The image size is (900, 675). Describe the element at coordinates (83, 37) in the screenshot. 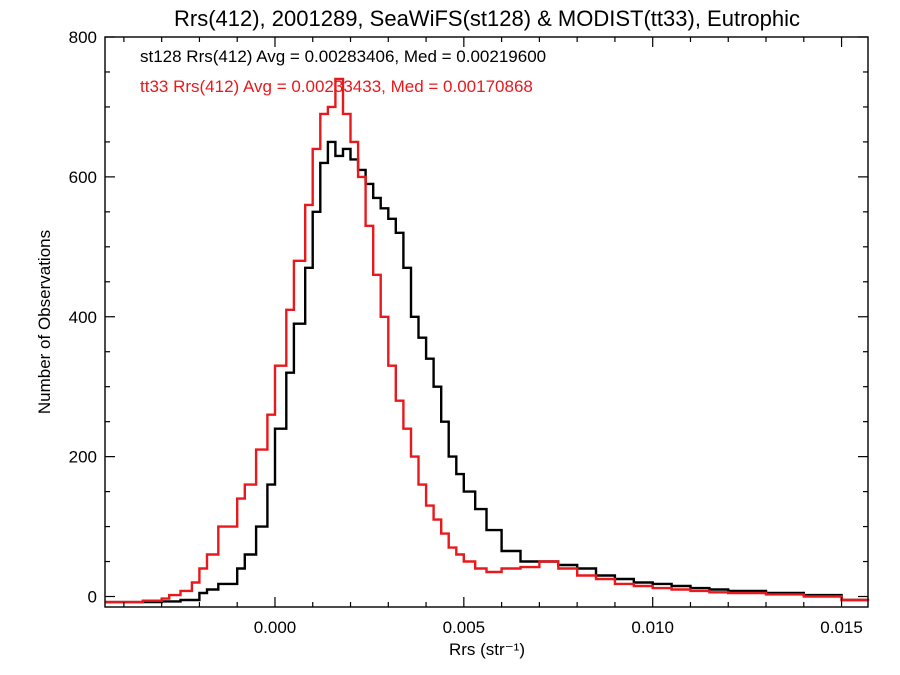

I see `y-tick-label: 800` at that location.